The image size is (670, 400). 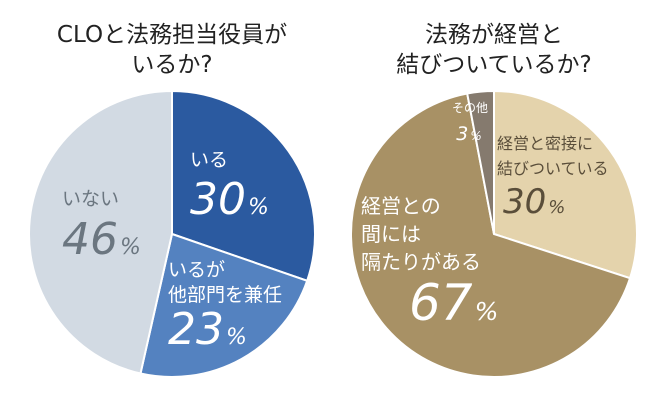 What do you see at coordinates (553, 168) in the screenshot?
I see `slice-label: 結びついている` at bounding box center [553, 168].